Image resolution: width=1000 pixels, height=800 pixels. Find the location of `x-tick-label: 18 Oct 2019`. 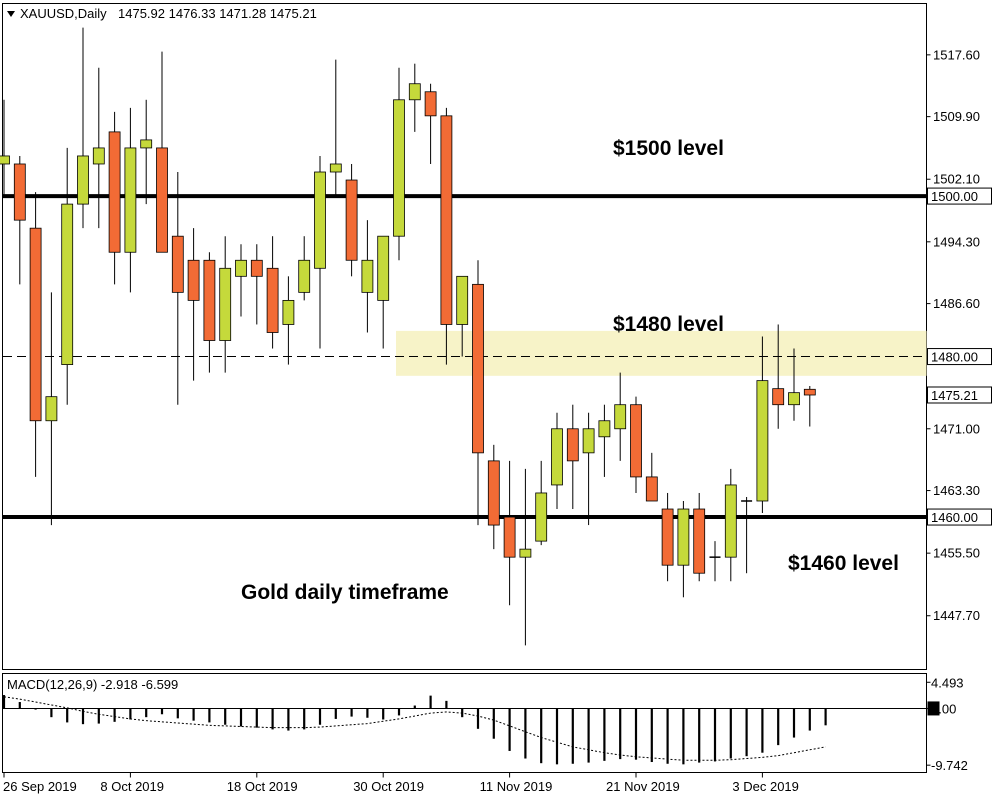

x-tick-label: 18 Oct 2019 is located at coordinates (262, 786).